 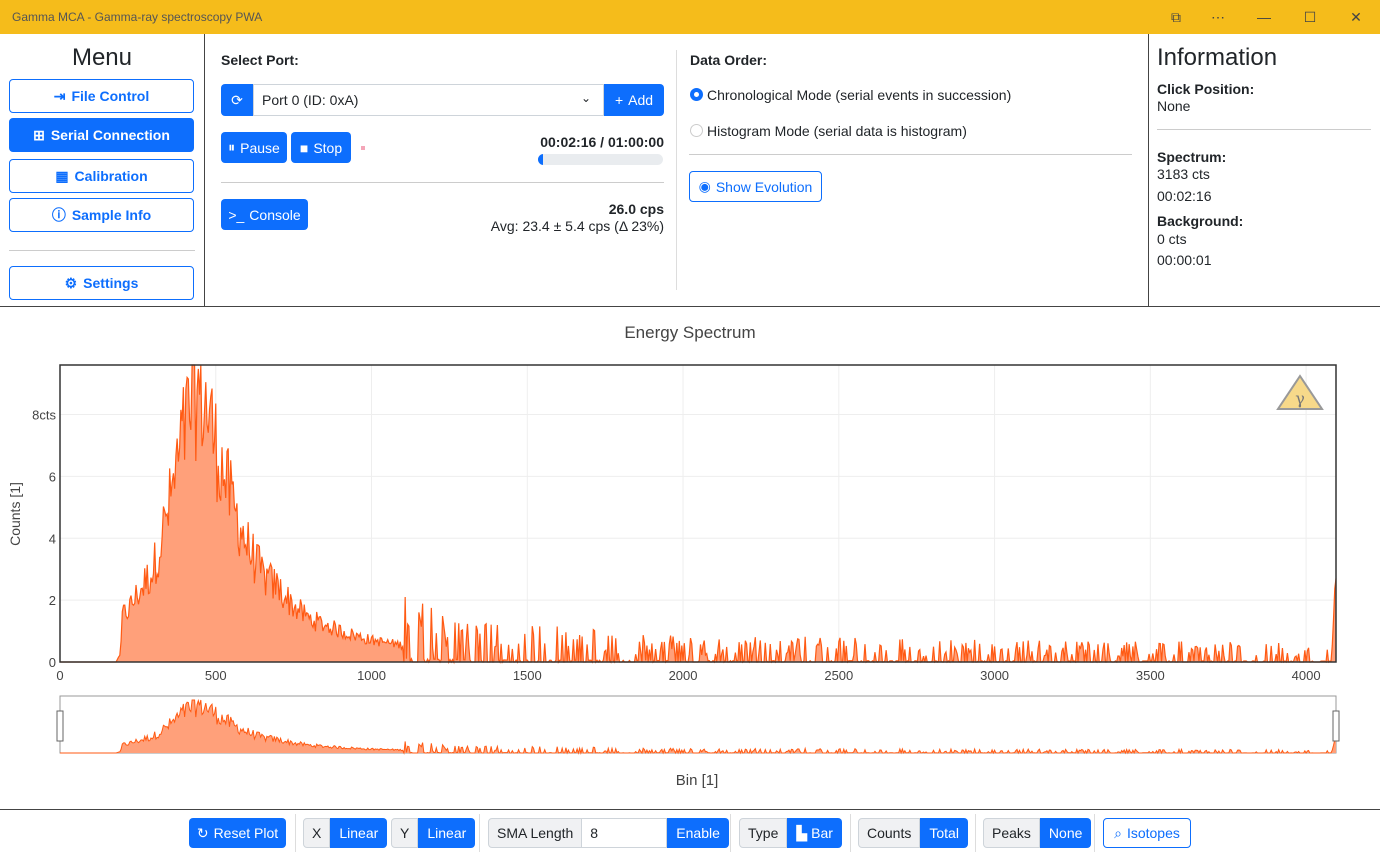 What do you see at coordinates (405, 833) in the screenshot?
I see `y-scale-label: Y` at bounding box center [405, 833].